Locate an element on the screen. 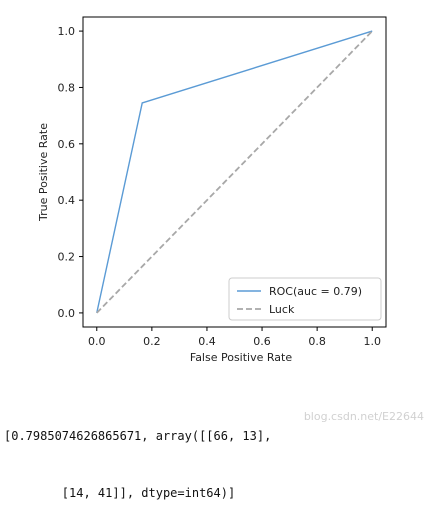 Image resolution: width=432 pixels, height=522 pixels. watermark: blog.csdn.net/E22644 is located at coordinates (363, 416).